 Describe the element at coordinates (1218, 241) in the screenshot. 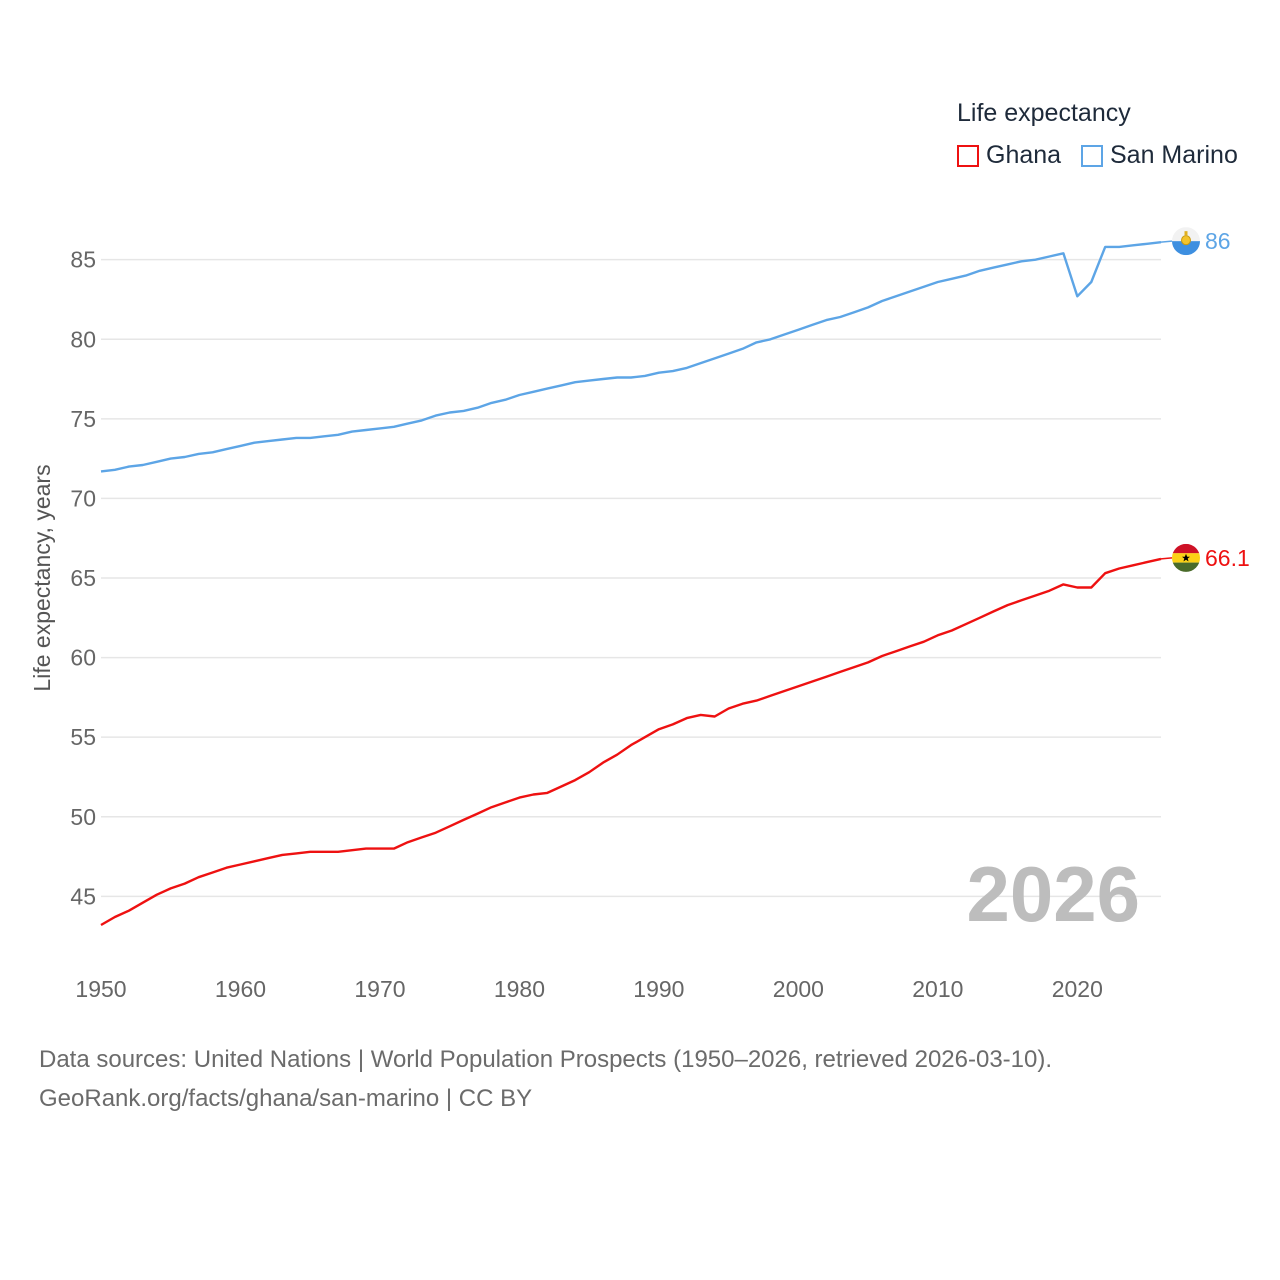

I see `end-label-san-marino: 86` at that location.